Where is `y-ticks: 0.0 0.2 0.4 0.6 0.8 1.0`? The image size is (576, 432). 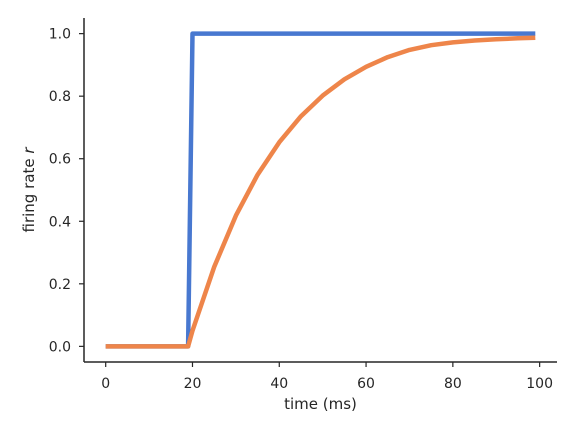
y-ticks: 0.0 0.2 0.4 0.6 0.8 1.0 is located at coordinates (66, 191).